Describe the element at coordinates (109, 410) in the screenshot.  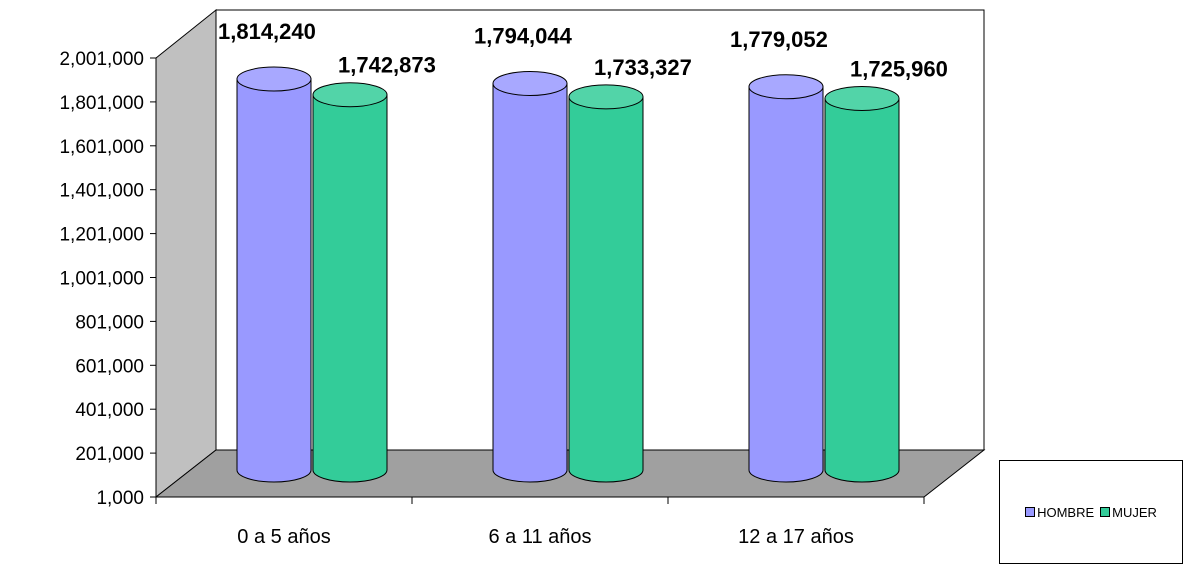
I see `y-tick-label: 401,000` at that location.